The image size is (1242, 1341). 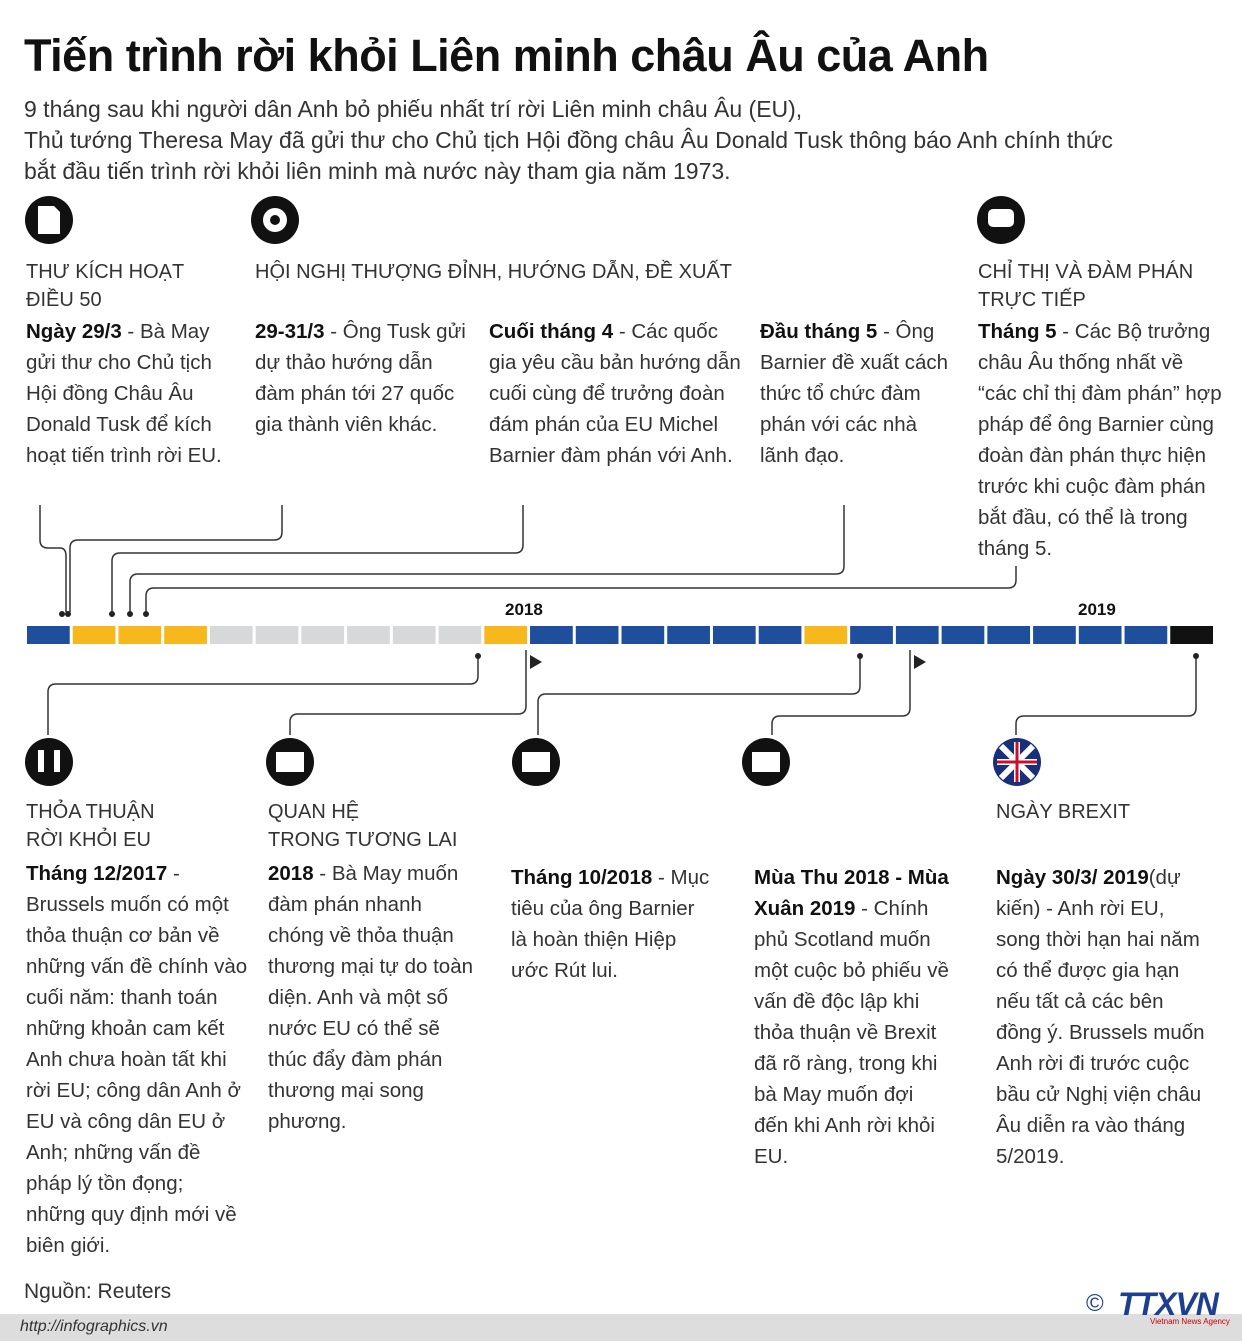 I want to click on copyright: ©, so click(x=1095, y=1303).